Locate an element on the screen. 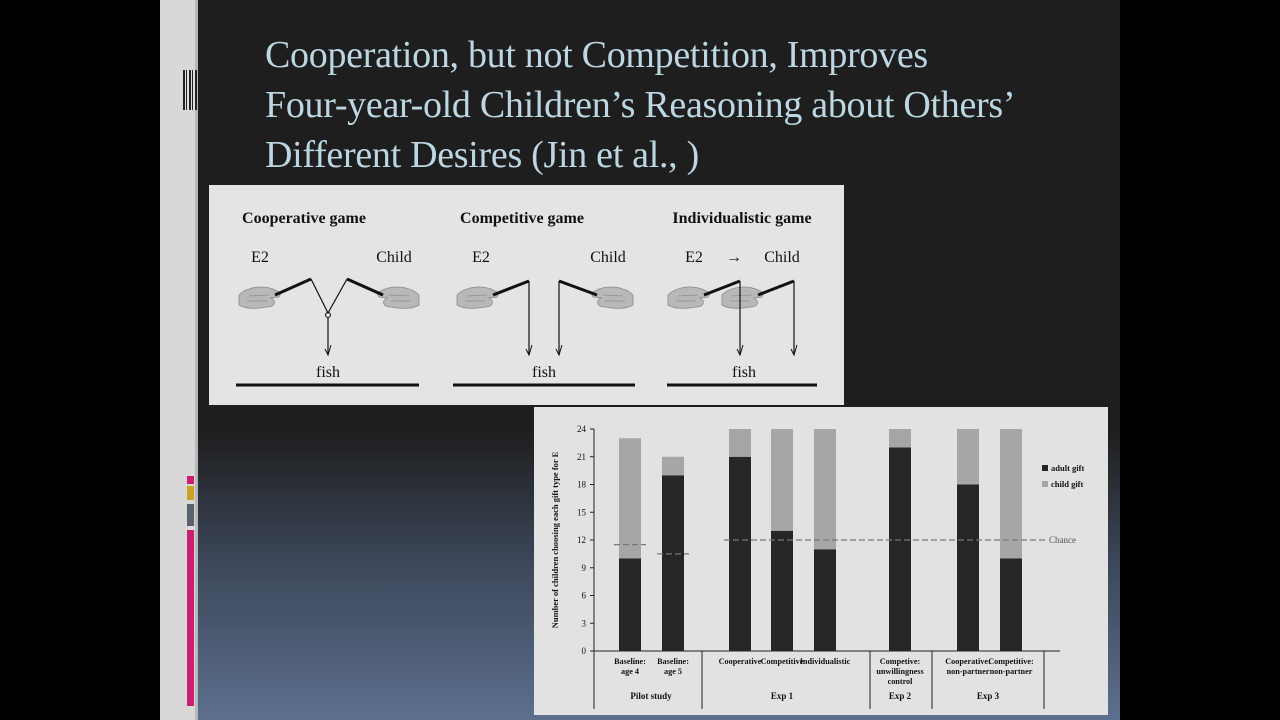 The height and width of the screenshot is (720, 1280). y-tick-label: 6 is located at coordinates (584, 596).